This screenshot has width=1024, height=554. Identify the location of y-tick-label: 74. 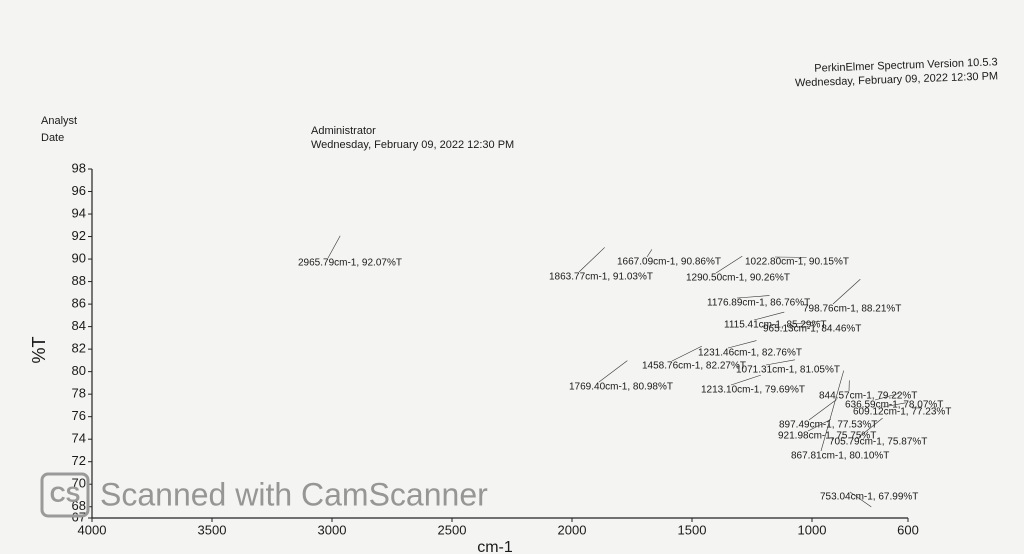
(79, 438).